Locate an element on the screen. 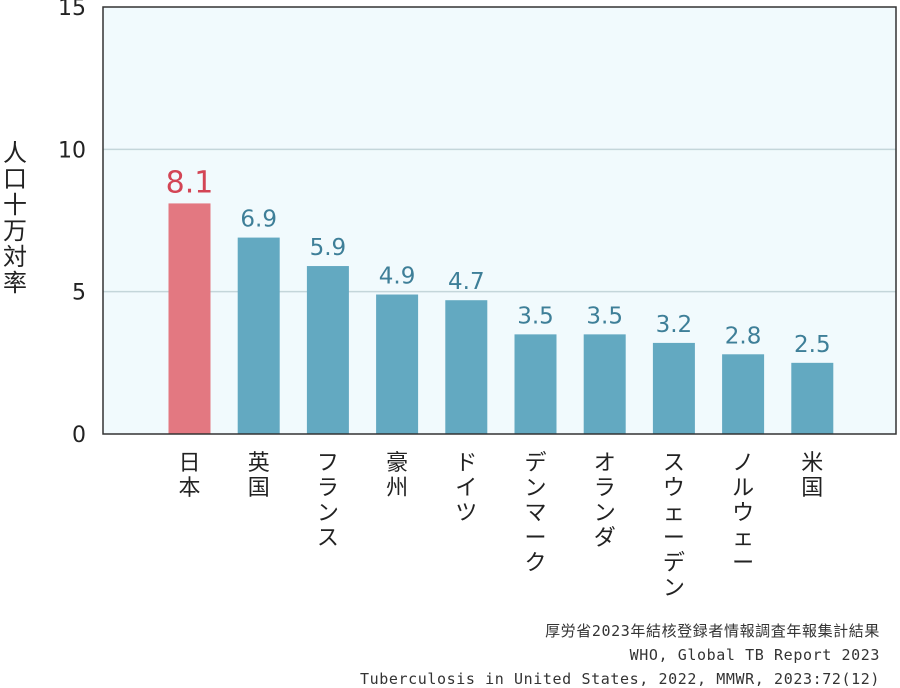 The height and width of the screenshot is (688, 900). data-label: 5.9 is located at coordinates (328, 248).